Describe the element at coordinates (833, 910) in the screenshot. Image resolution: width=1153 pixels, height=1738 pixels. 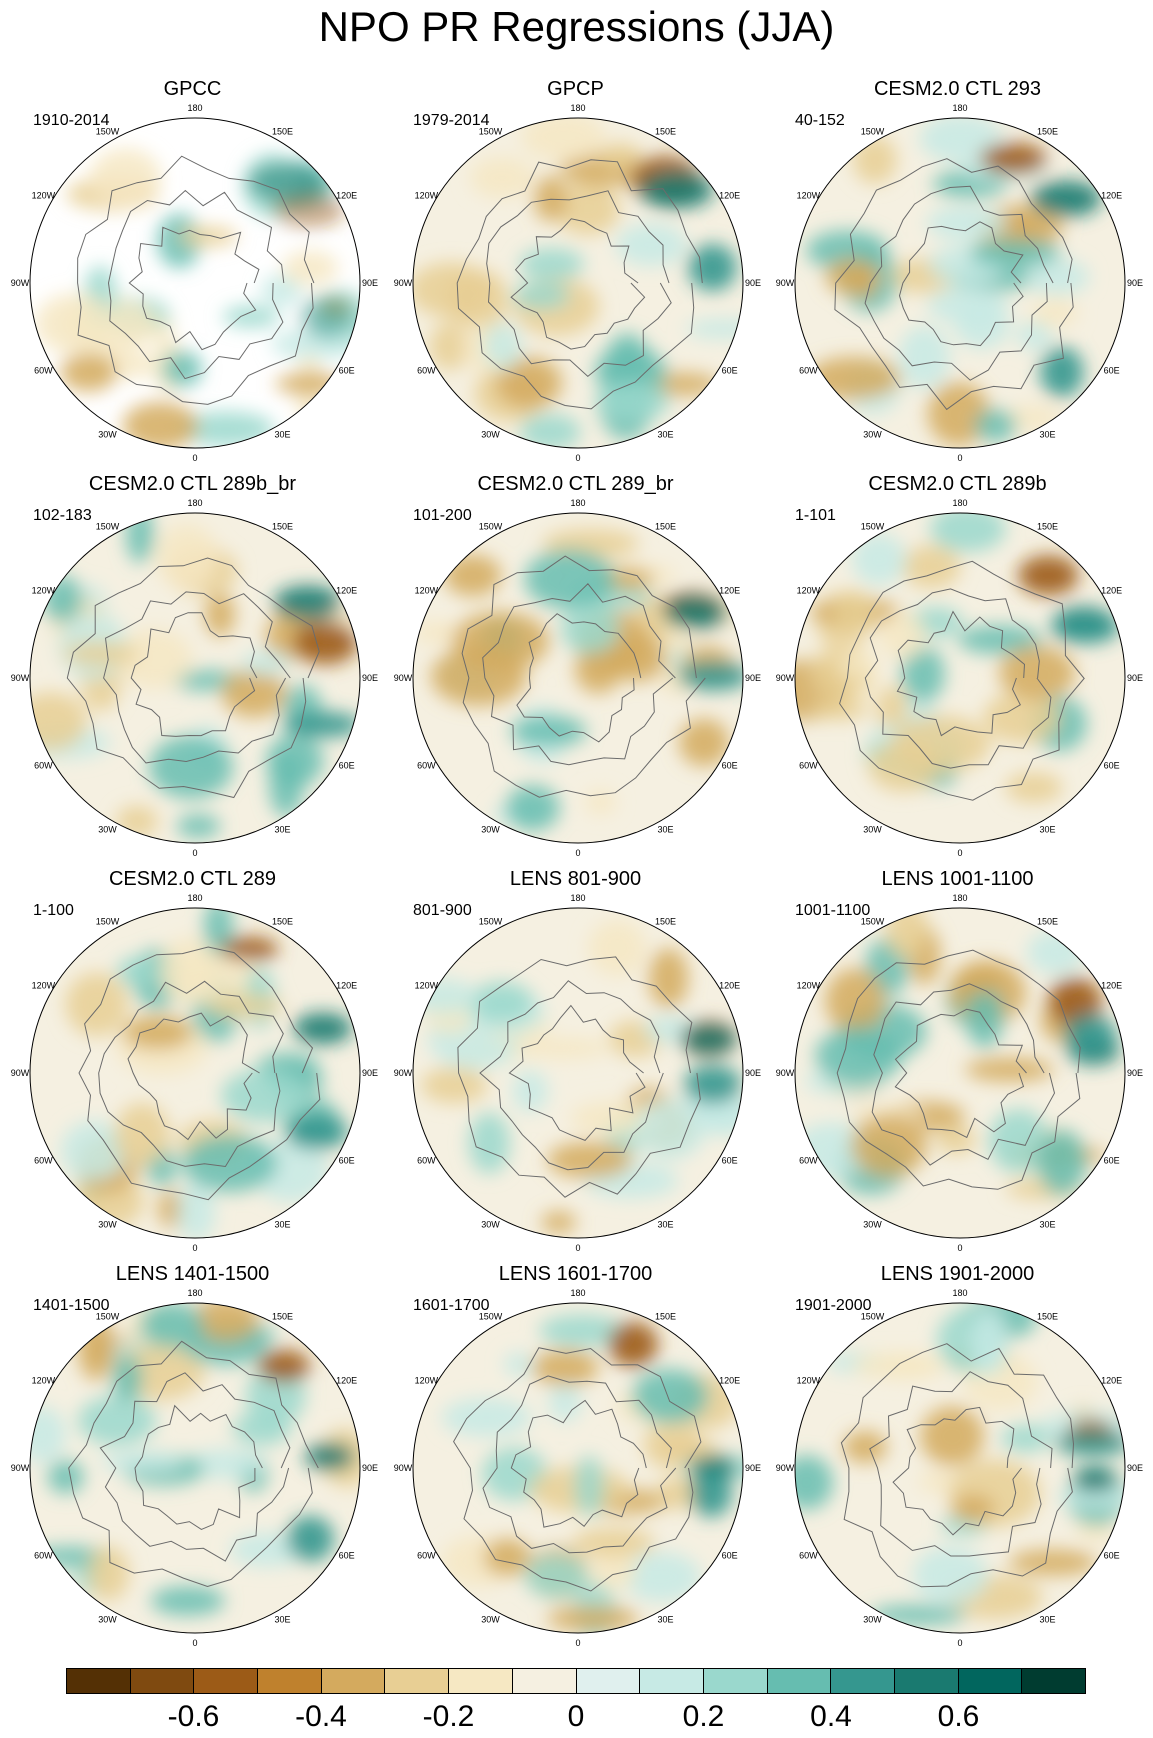
I see `panel-period: 1001-1100` at that location.